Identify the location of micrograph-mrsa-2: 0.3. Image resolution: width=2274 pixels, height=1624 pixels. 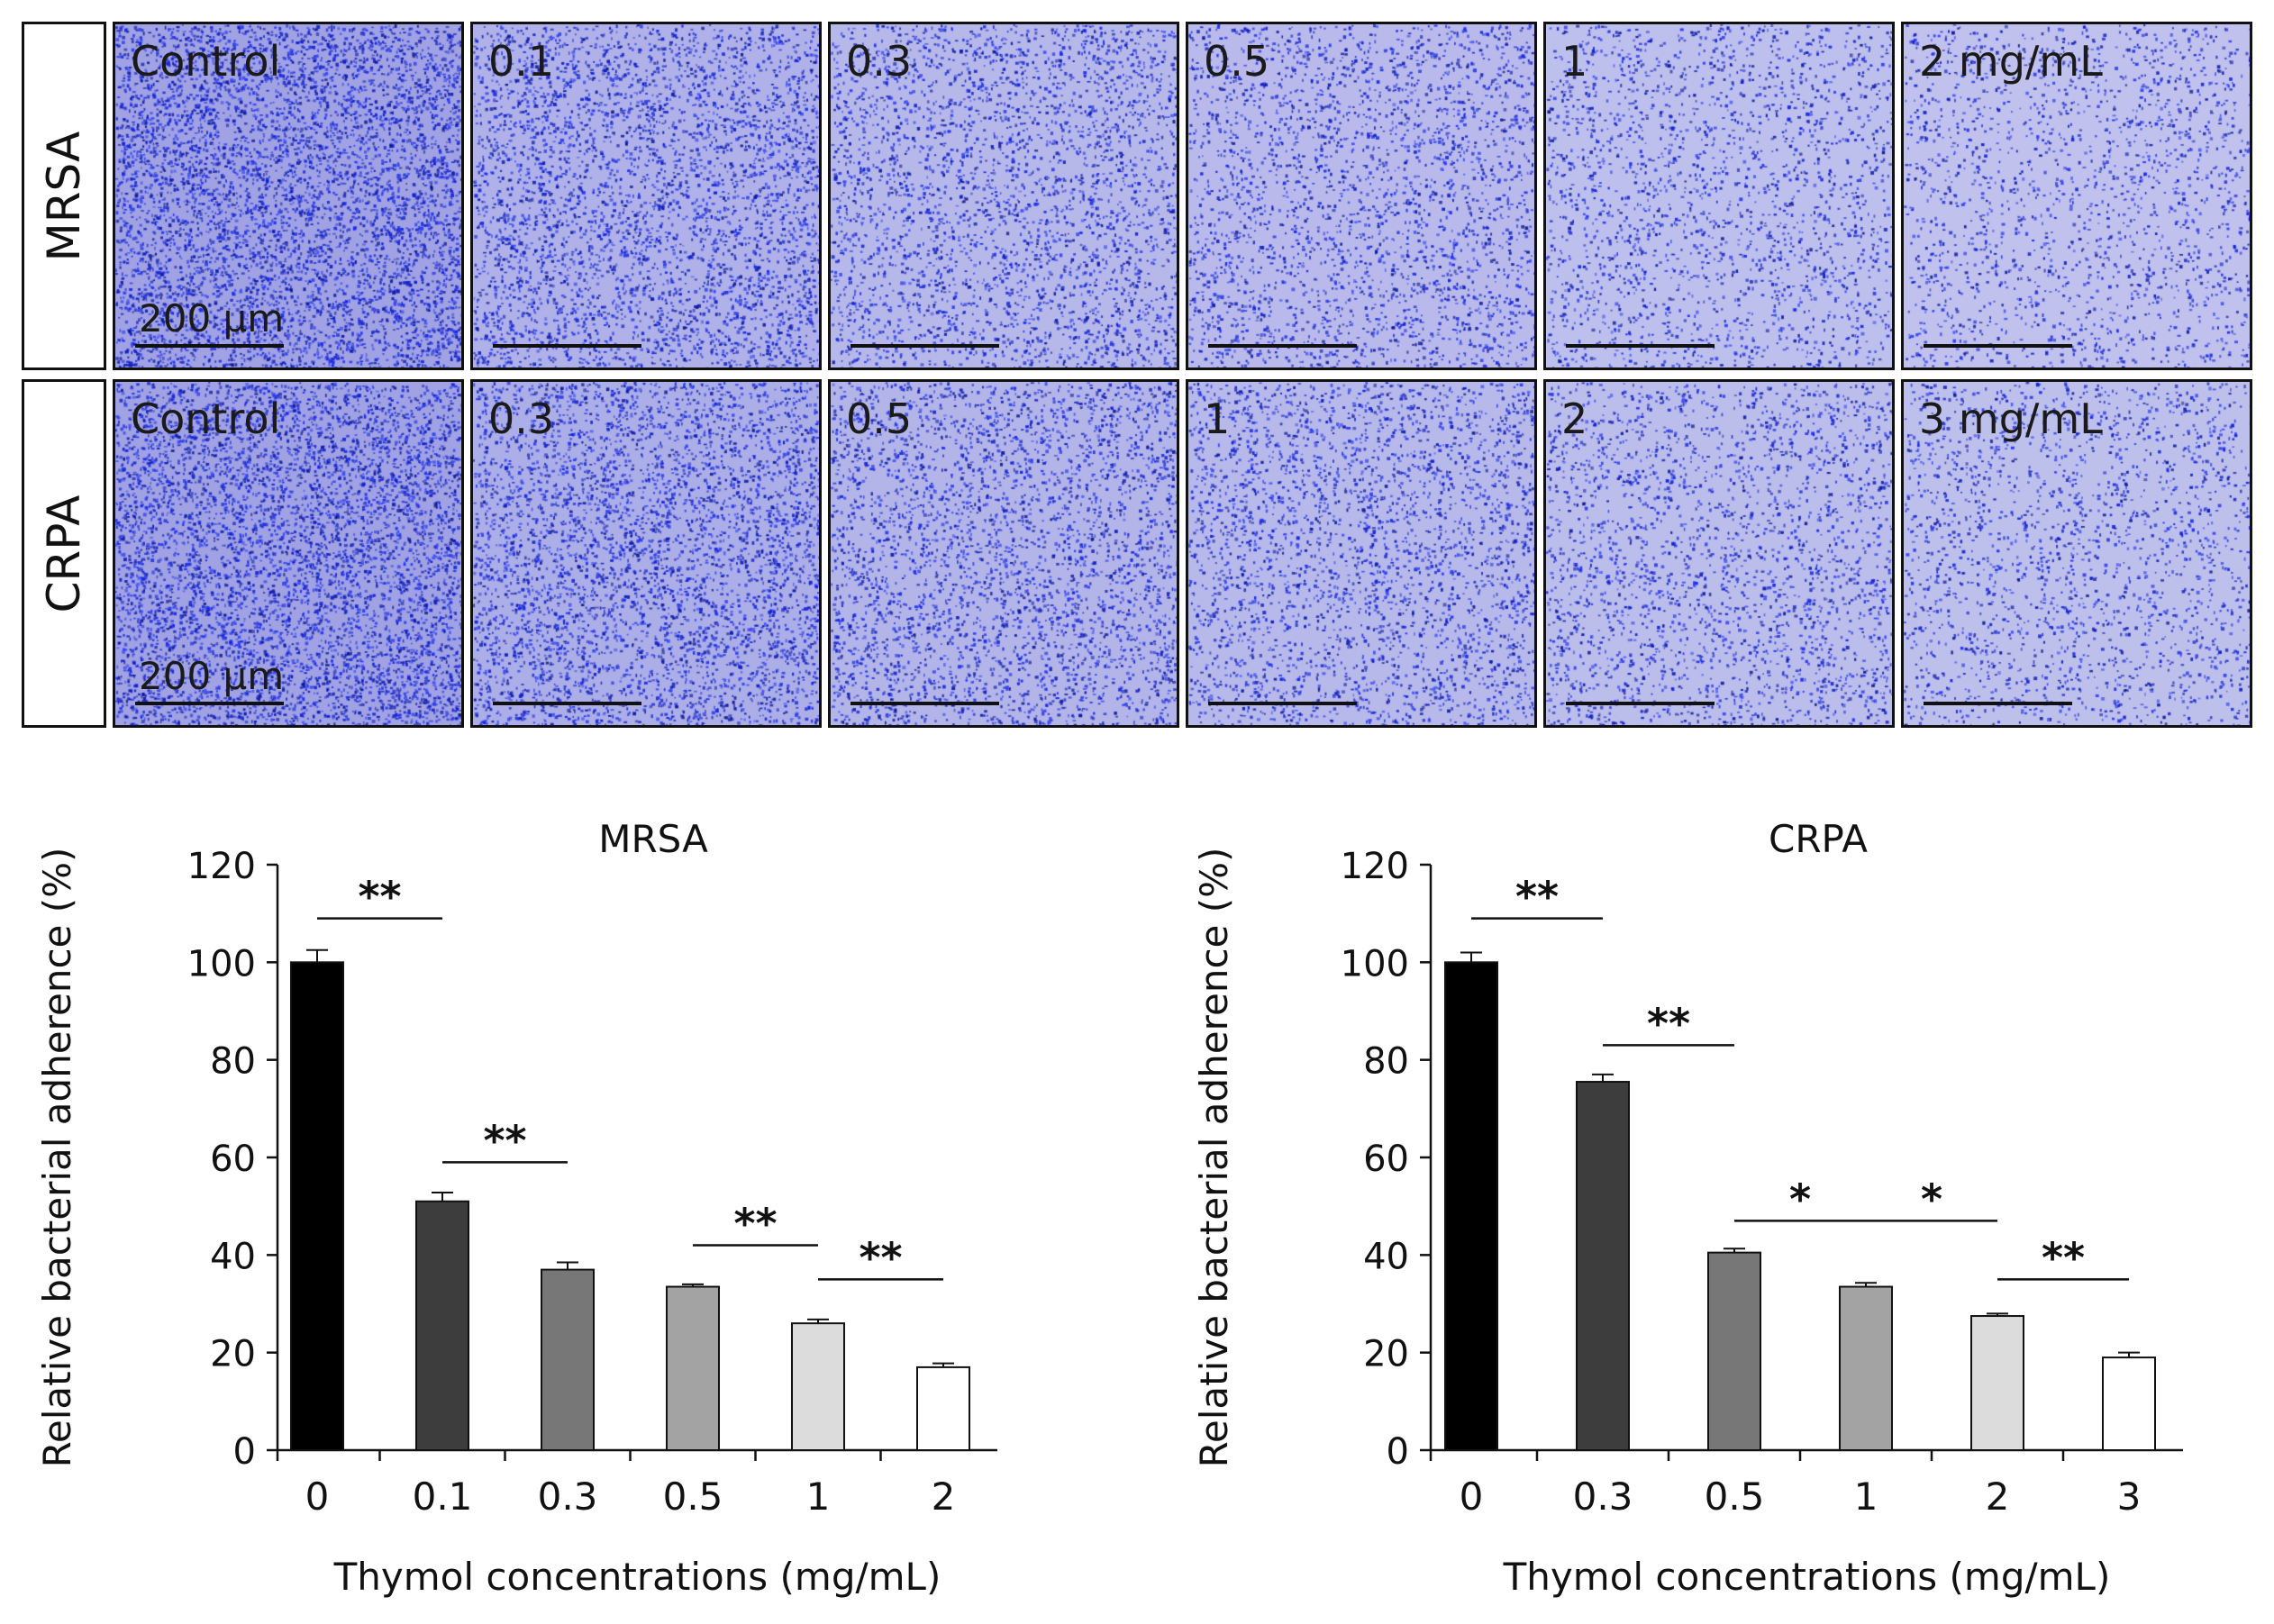
(1004, 196).